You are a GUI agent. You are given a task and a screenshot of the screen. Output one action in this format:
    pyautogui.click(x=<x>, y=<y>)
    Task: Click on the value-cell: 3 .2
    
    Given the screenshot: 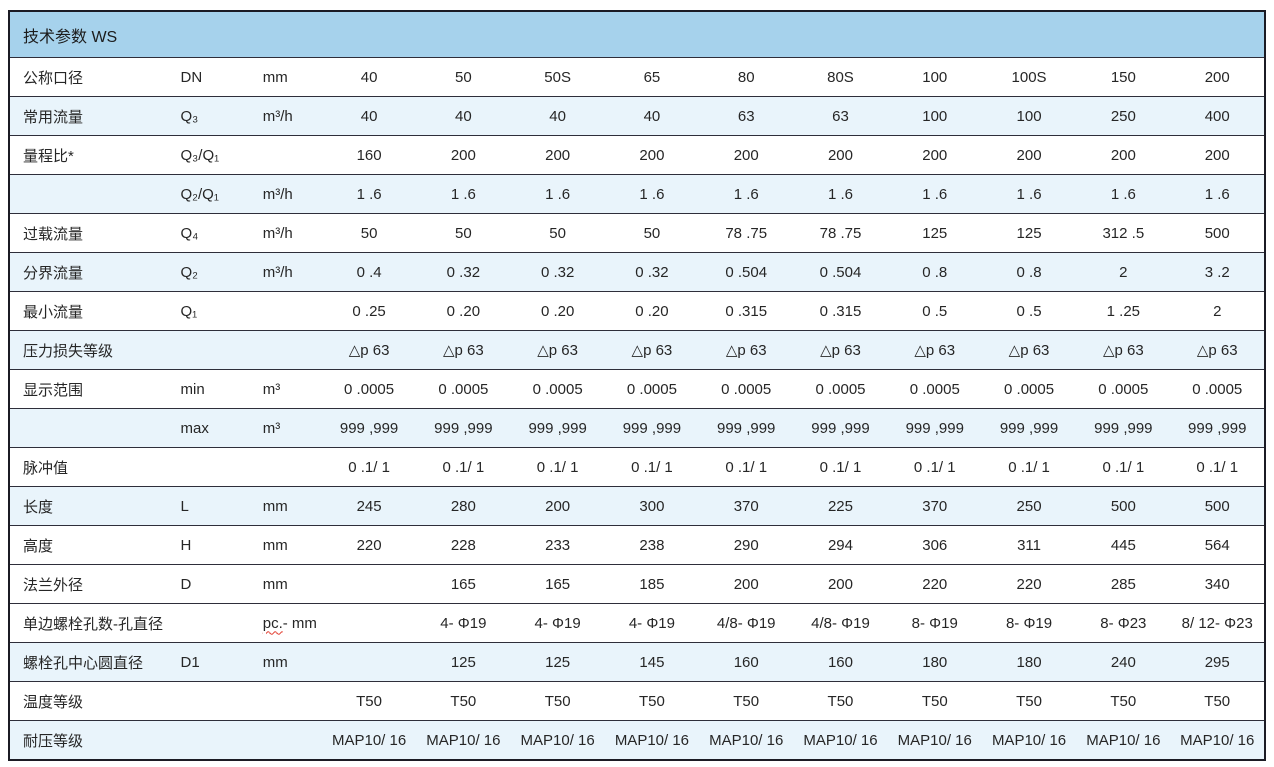 What is the action you would take?
    pyautogui.click(x=1217, y=272)
    